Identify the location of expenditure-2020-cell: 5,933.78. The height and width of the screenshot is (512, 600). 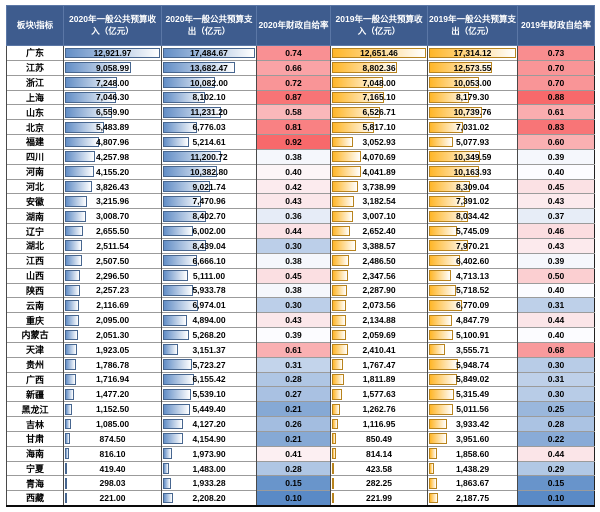
(209, 290).